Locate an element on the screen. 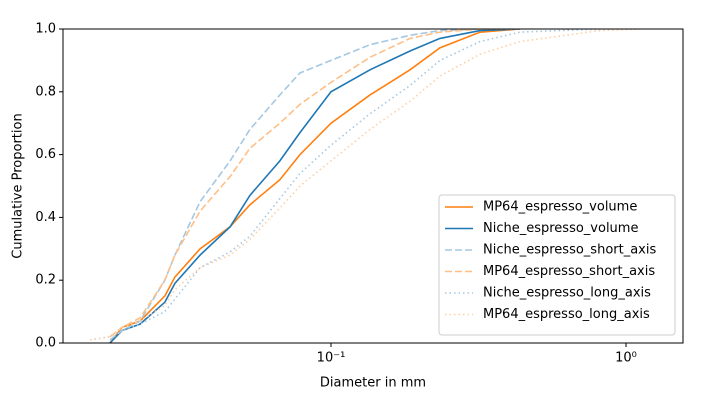  legend-box is located at coordinates (557, 265).